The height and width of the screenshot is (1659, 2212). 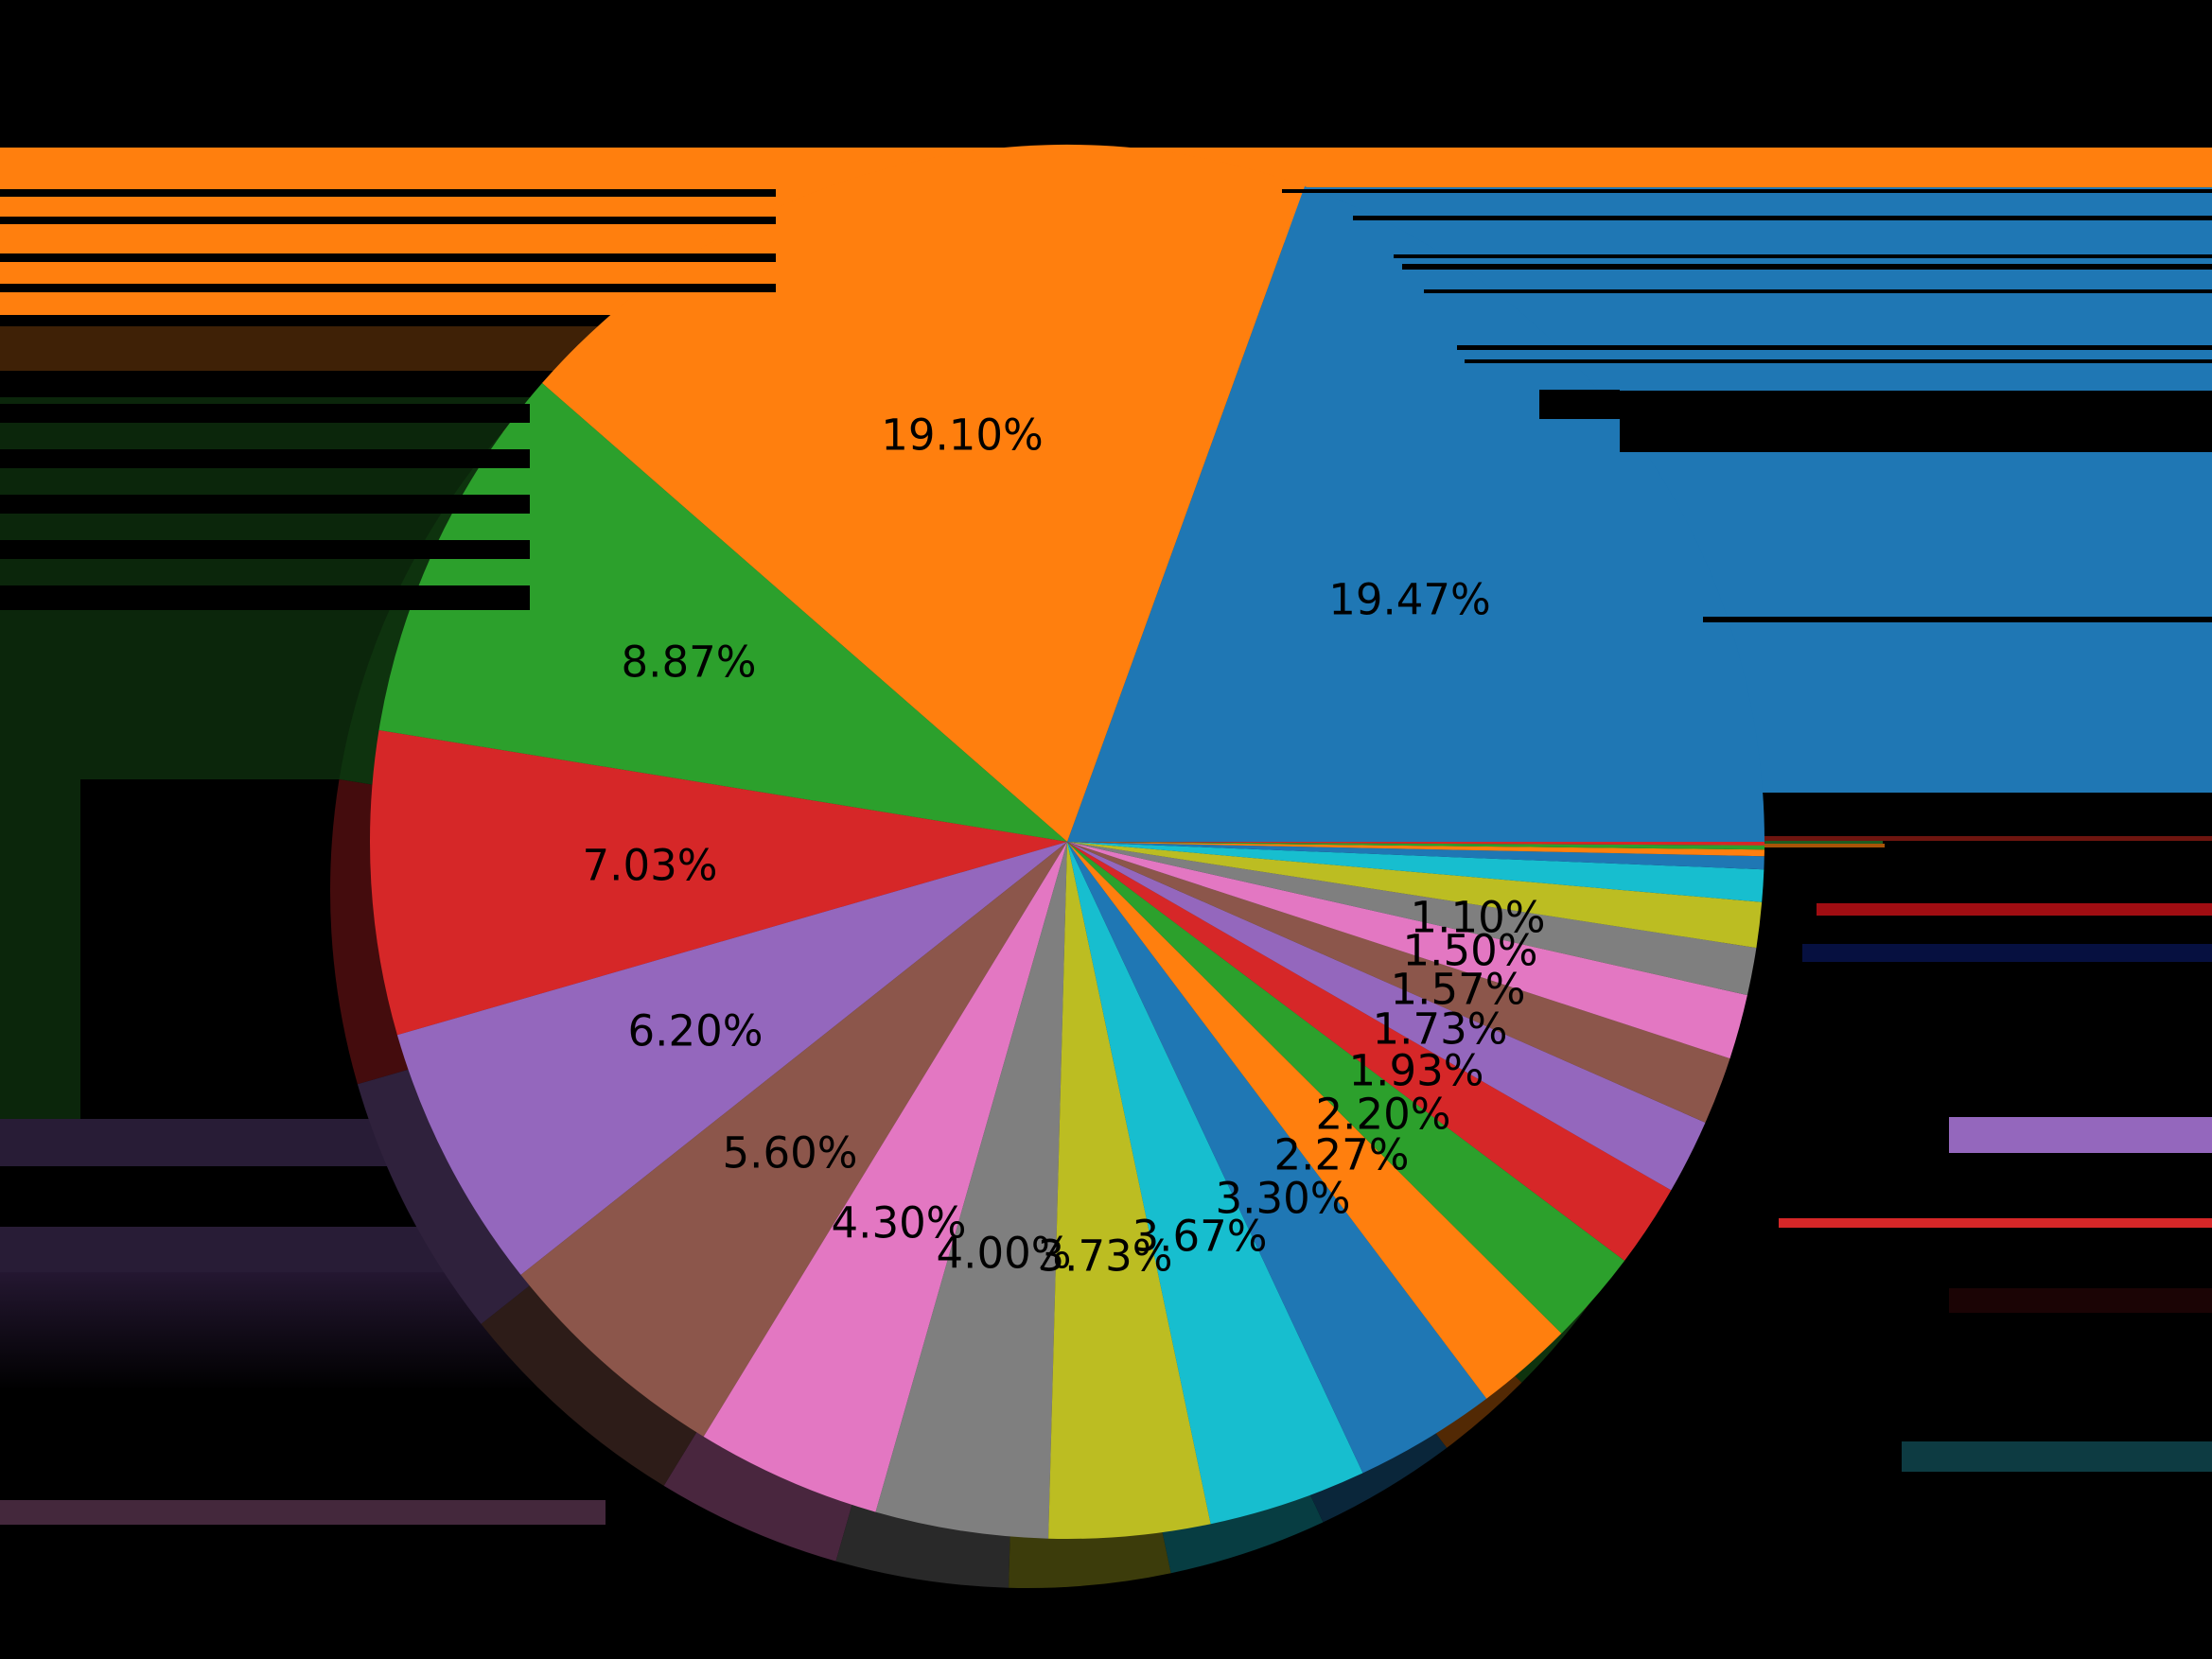 What do you see at coordinates (1283, 1198) in the screenshot?
I see `percent-label: 3.30%` at bounding box center [1283, 1198].